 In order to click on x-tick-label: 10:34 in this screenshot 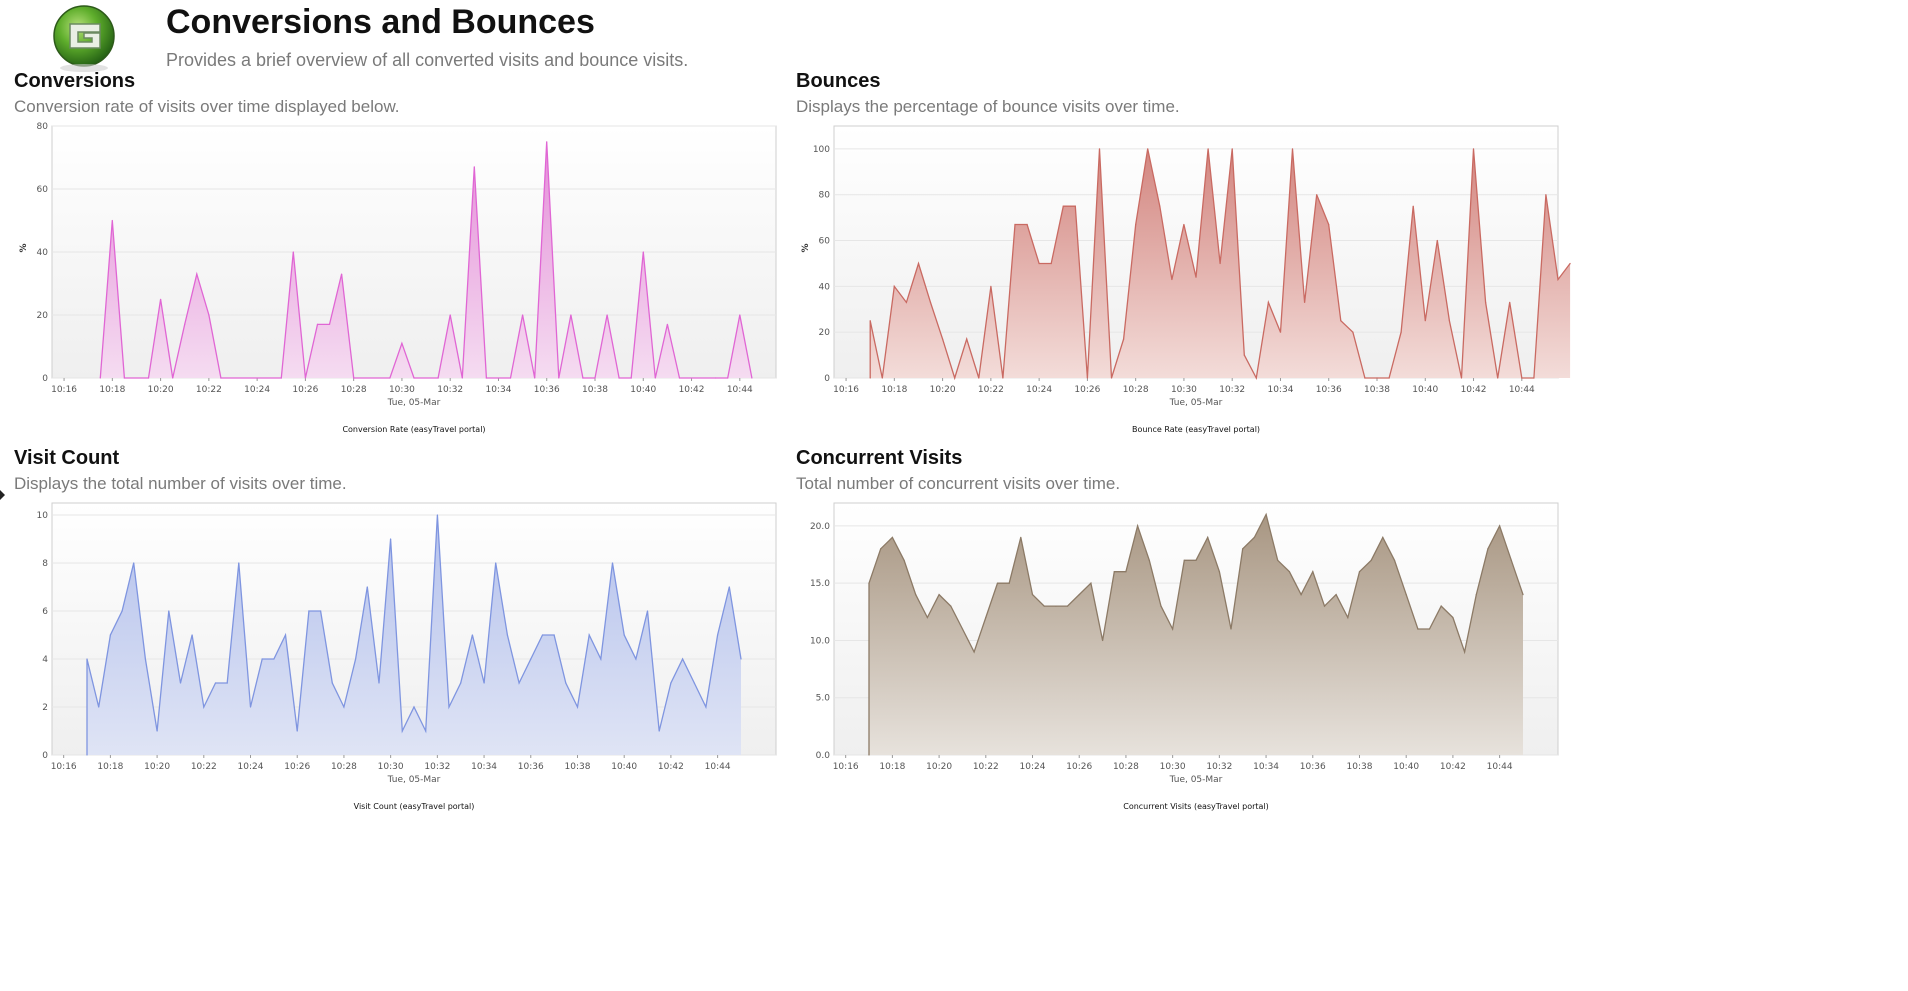, I will do `click(498, 390)`.